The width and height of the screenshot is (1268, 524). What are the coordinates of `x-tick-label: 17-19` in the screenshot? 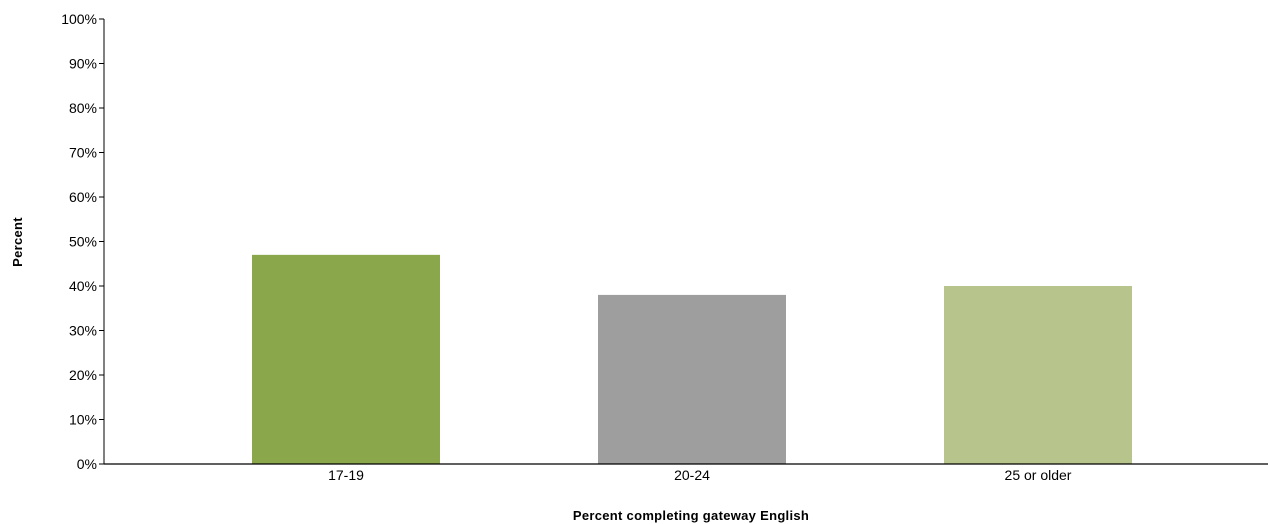 It's located at (346, 475).